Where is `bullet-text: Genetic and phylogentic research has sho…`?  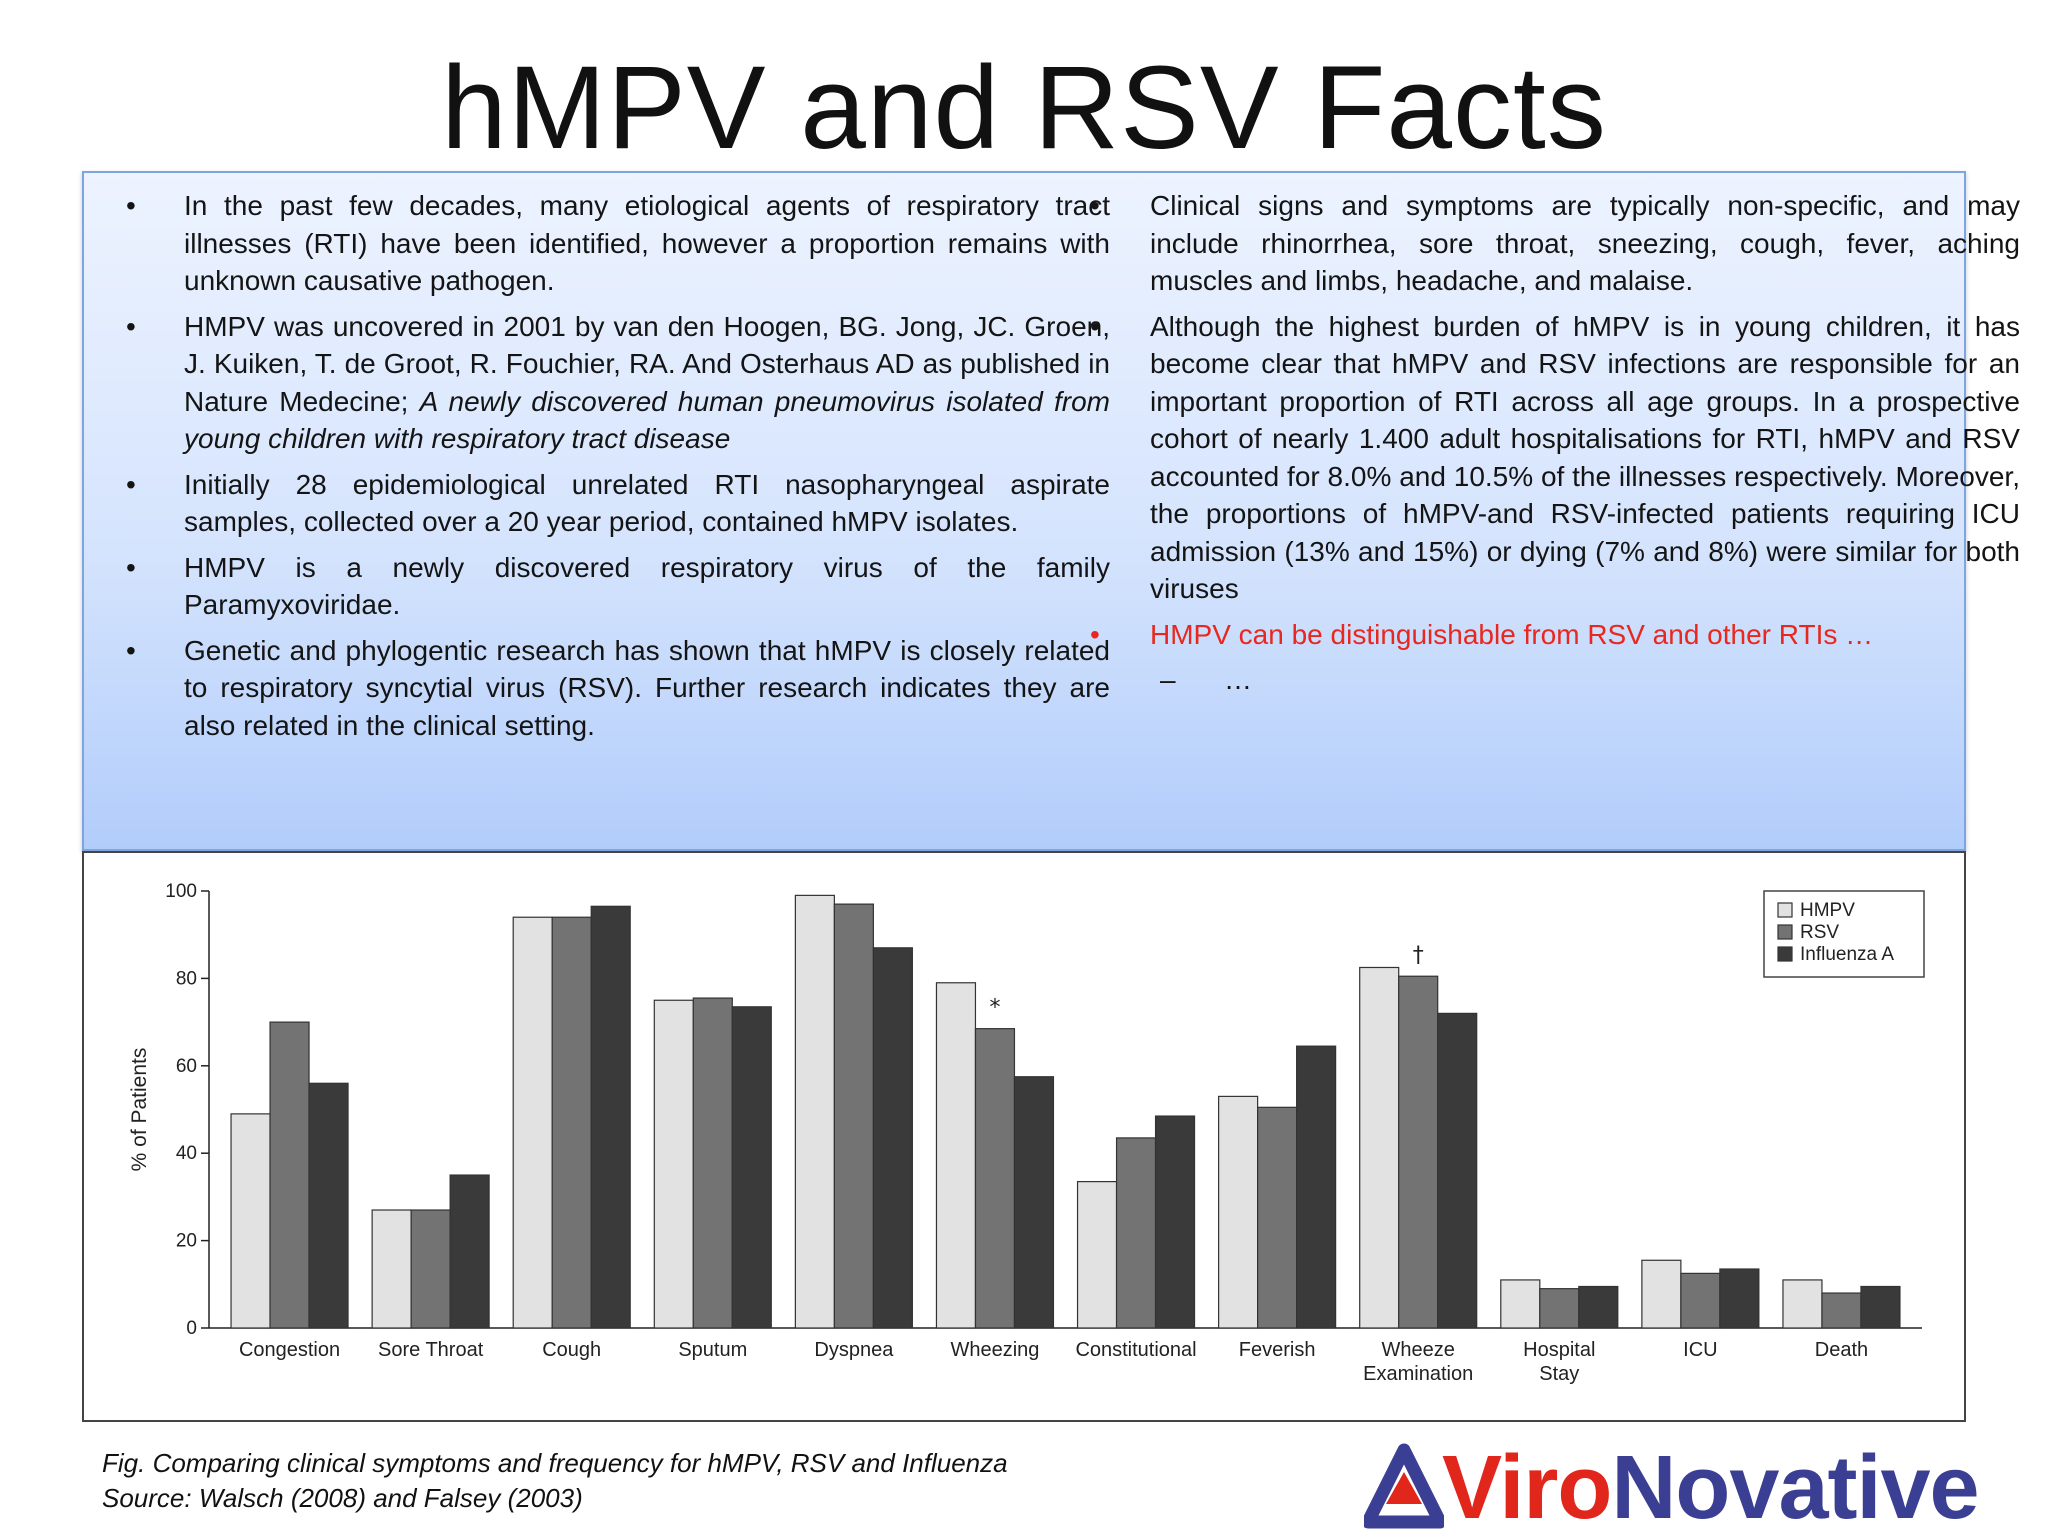
bullet-text: Genetic and phylogentic research has sho… is located at coordinates (647, 687).